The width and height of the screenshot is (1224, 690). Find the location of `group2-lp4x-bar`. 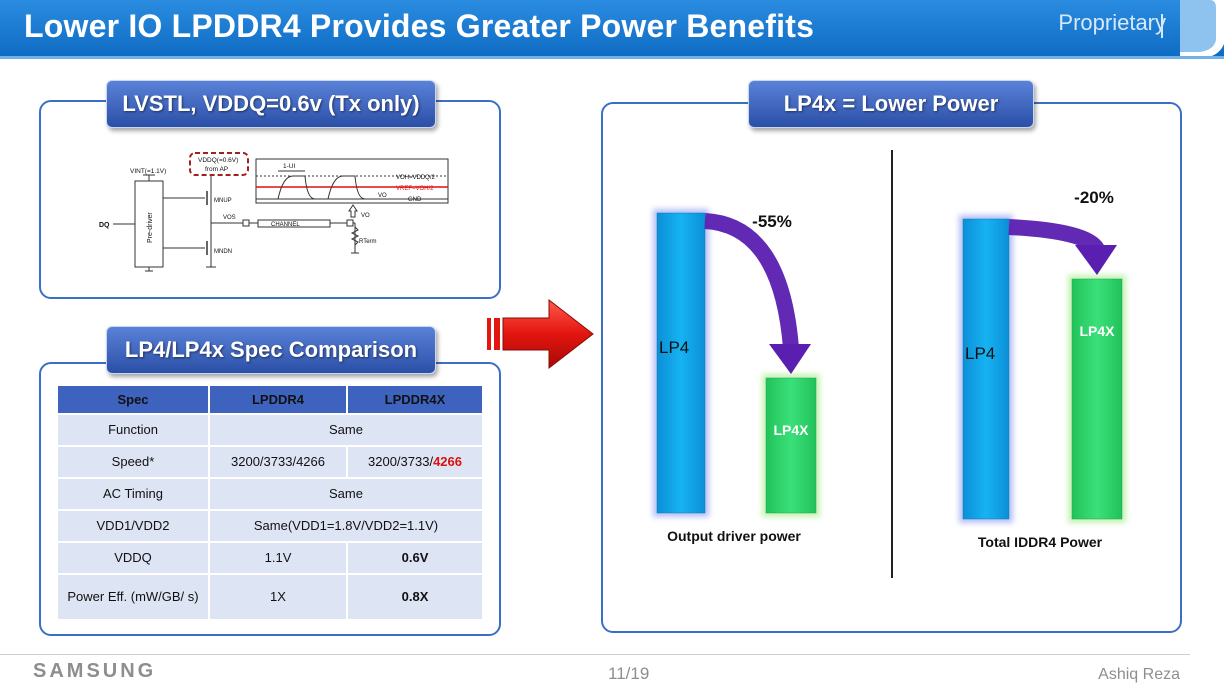

group2-lp4x-bar is located at coordinates (1097, 399).